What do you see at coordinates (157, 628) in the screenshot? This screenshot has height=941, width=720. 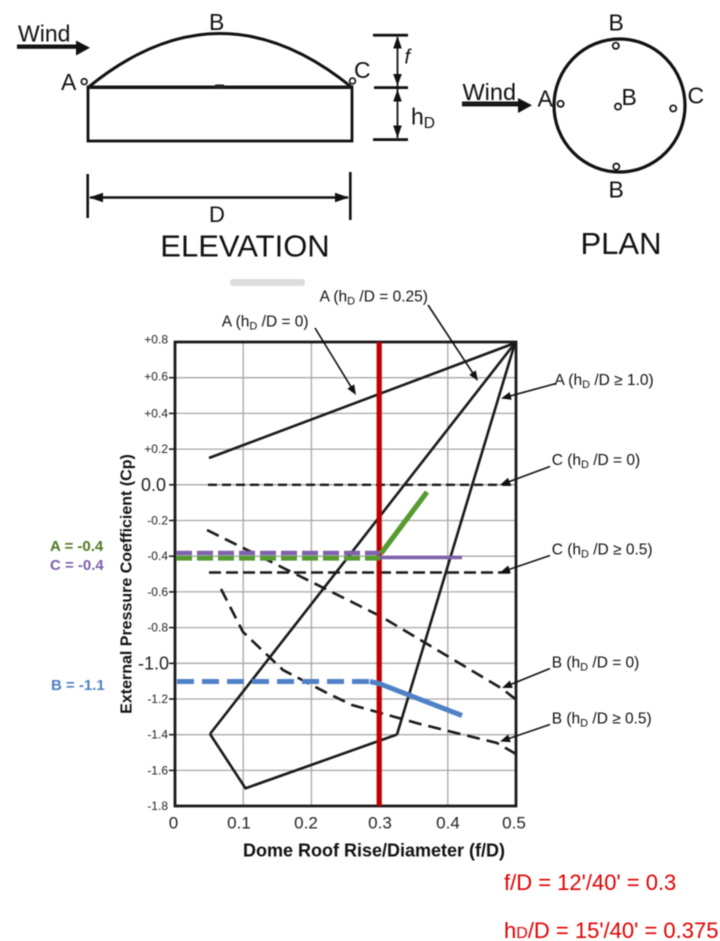 I see `svg-text: -0.8` at bounding box center [157, 628].